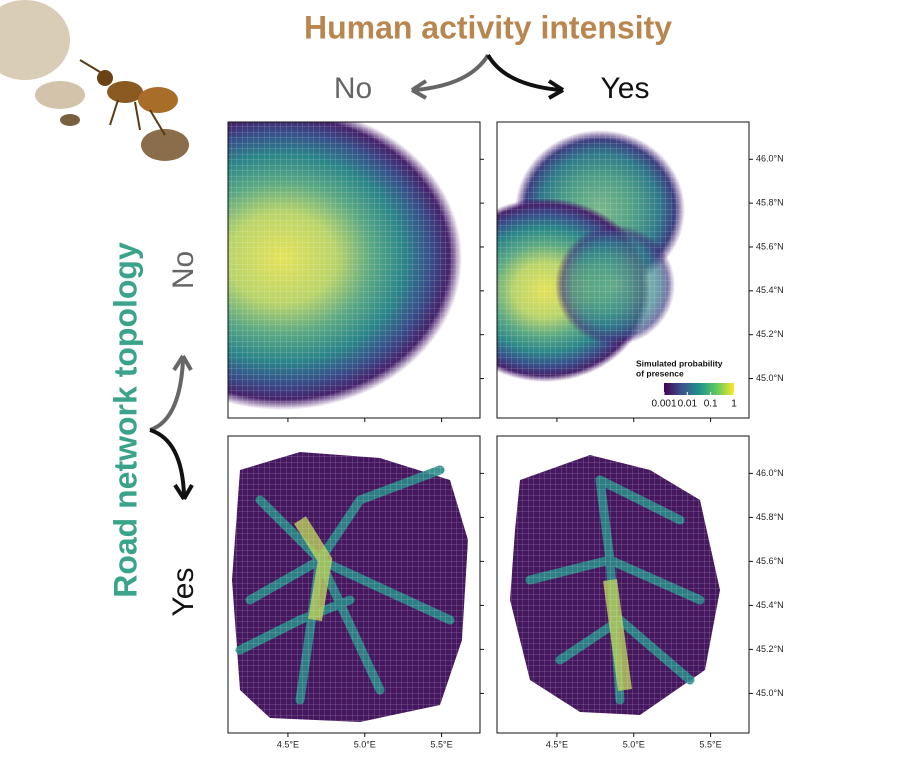 Image resolution: width=900 pixels, height=765 pixels. I want to click on row-label: No, so click(183, 270).